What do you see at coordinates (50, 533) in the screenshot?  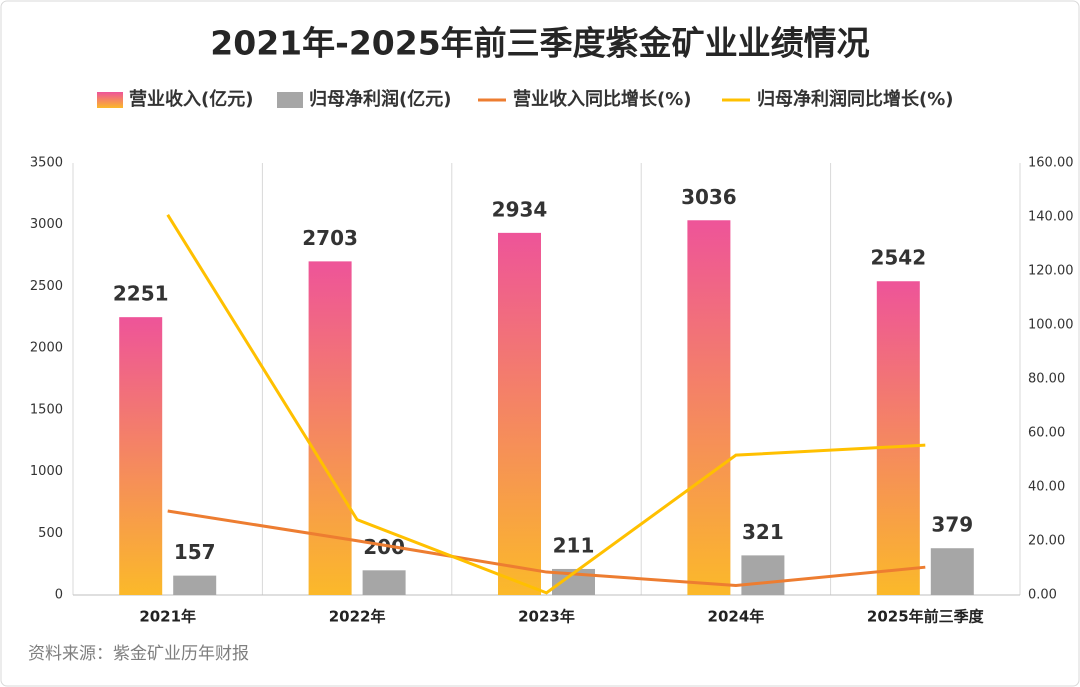 I see `y-tick-label: 500` at bounding box center [50, 533].